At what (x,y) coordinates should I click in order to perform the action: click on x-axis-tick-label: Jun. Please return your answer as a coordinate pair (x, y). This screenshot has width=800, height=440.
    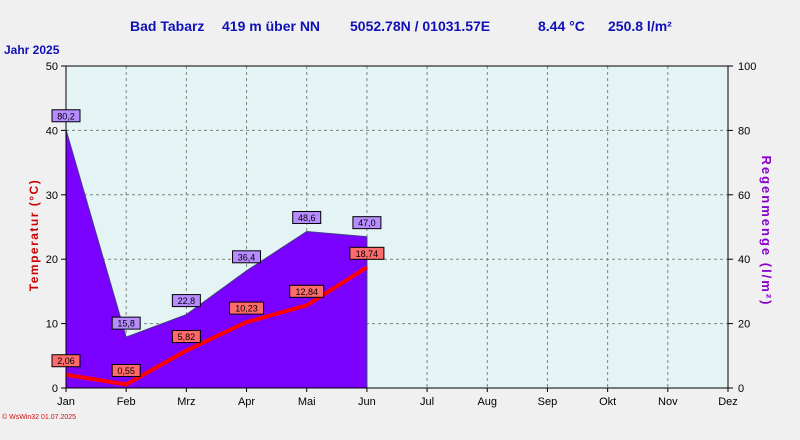
    Looking at the image, I should click on (367, 402).